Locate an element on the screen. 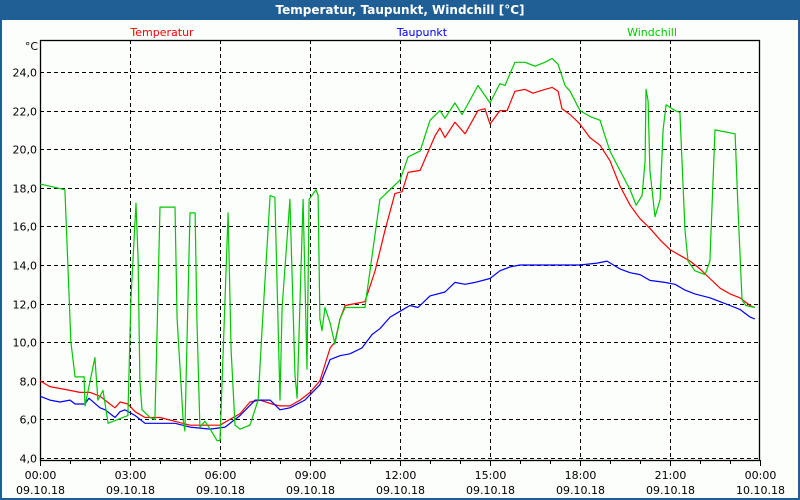 The width and height of the screenshot is (800, 500). y-tick-label: 8,0 is located at coordinates (29, 382).